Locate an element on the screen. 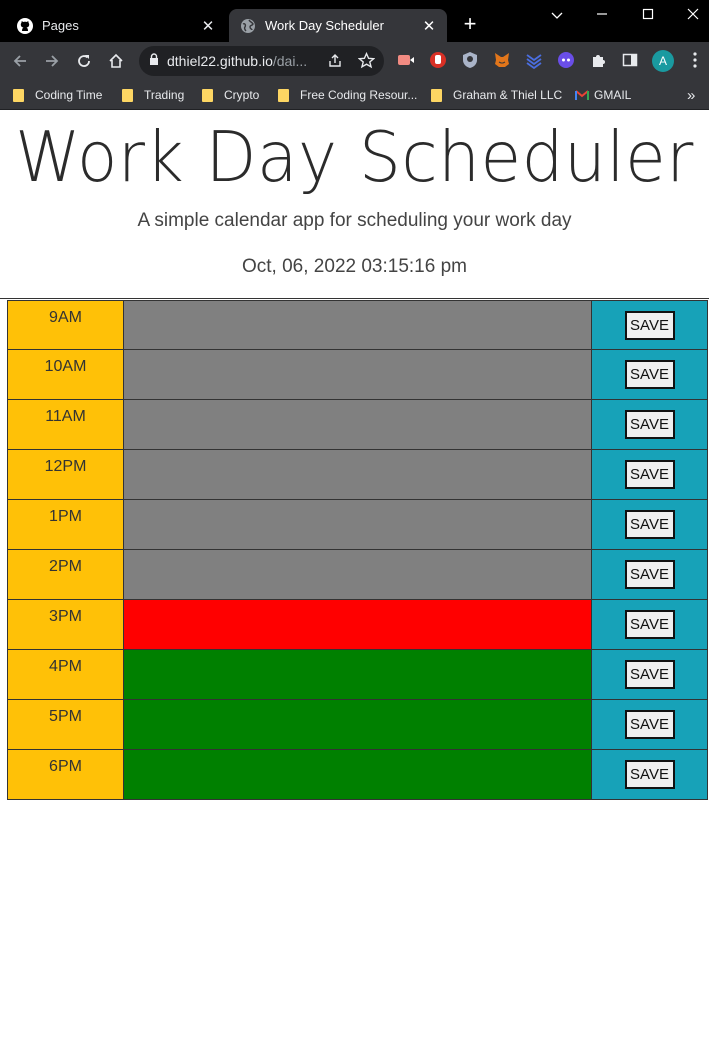 The image size is (709, 1039). extension-stop-icon is located at coordinates (438, 60).